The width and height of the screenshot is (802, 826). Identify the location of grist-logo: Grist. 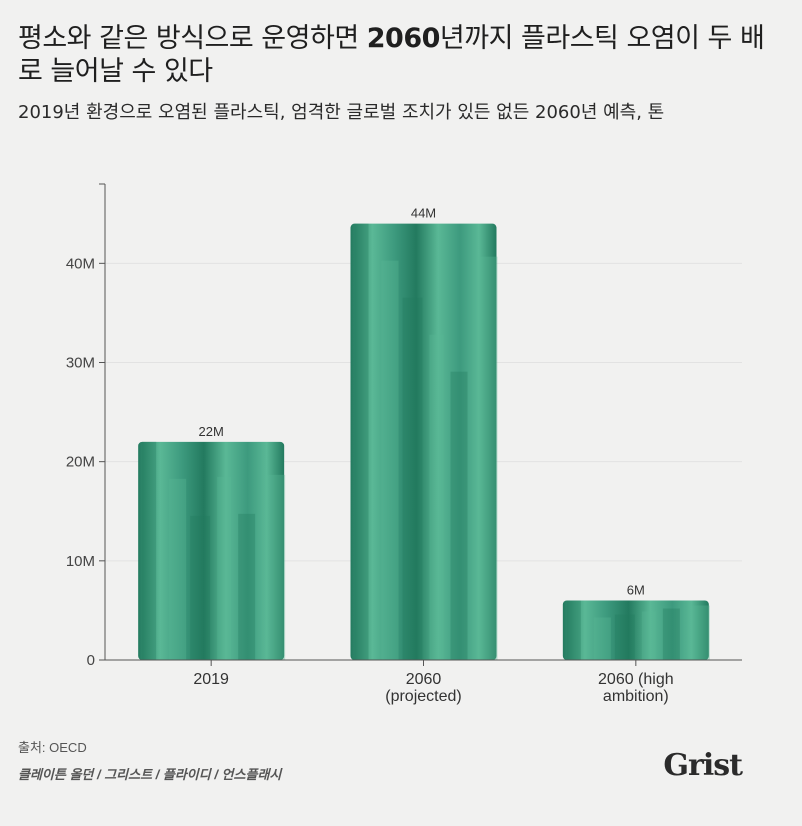
(703, 765).